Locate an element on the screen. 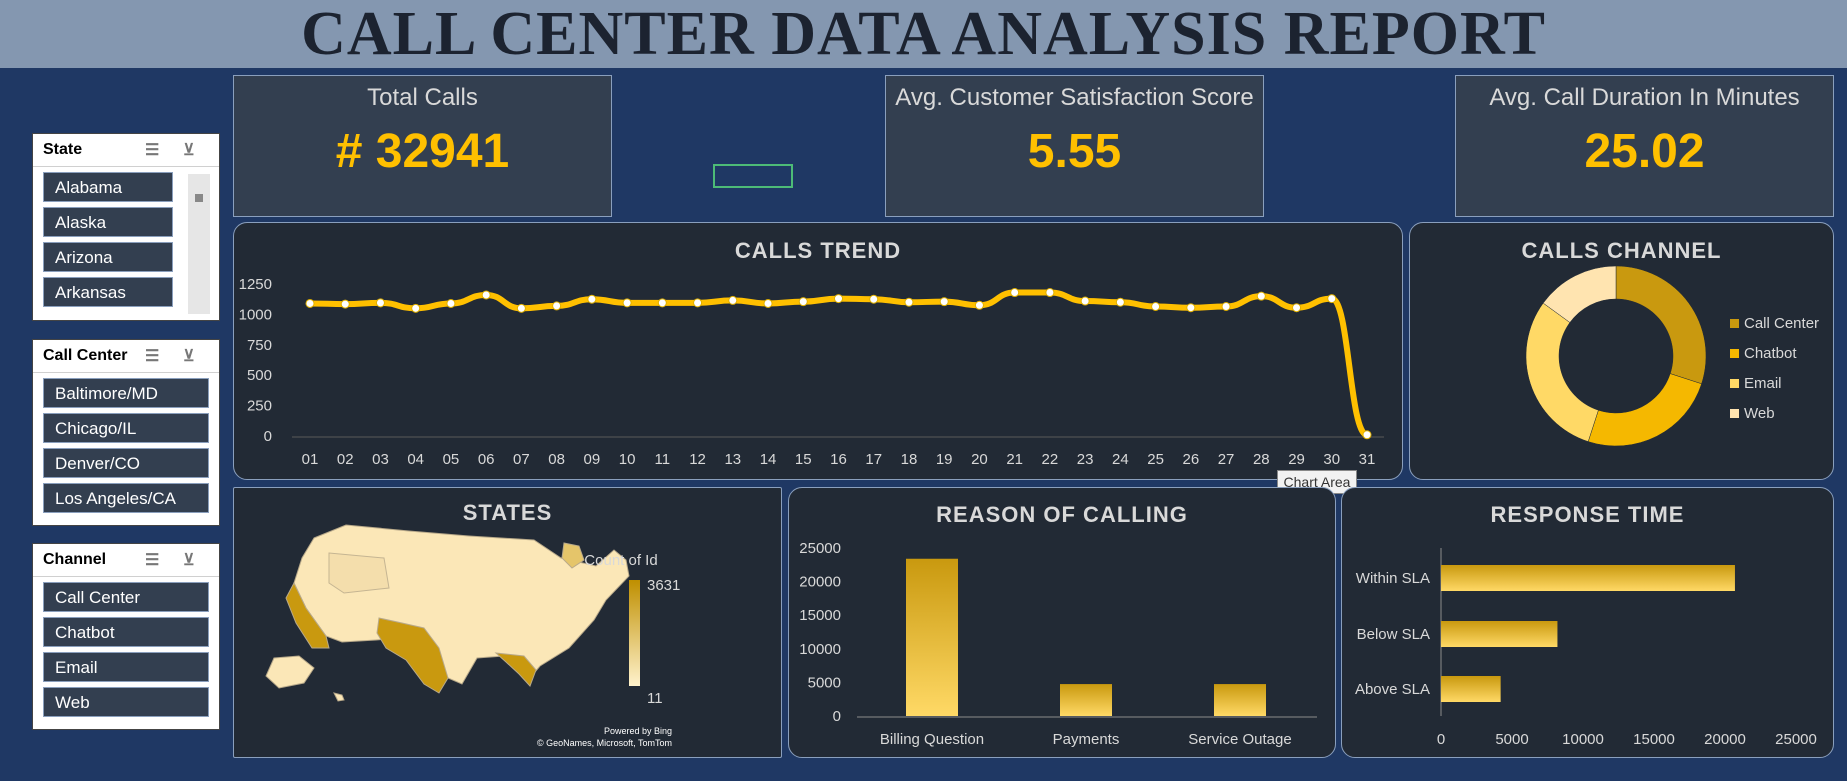 The height and width of the screenshot is (781, 1847). legend-label: Web is located at coordinates (1759, 413).